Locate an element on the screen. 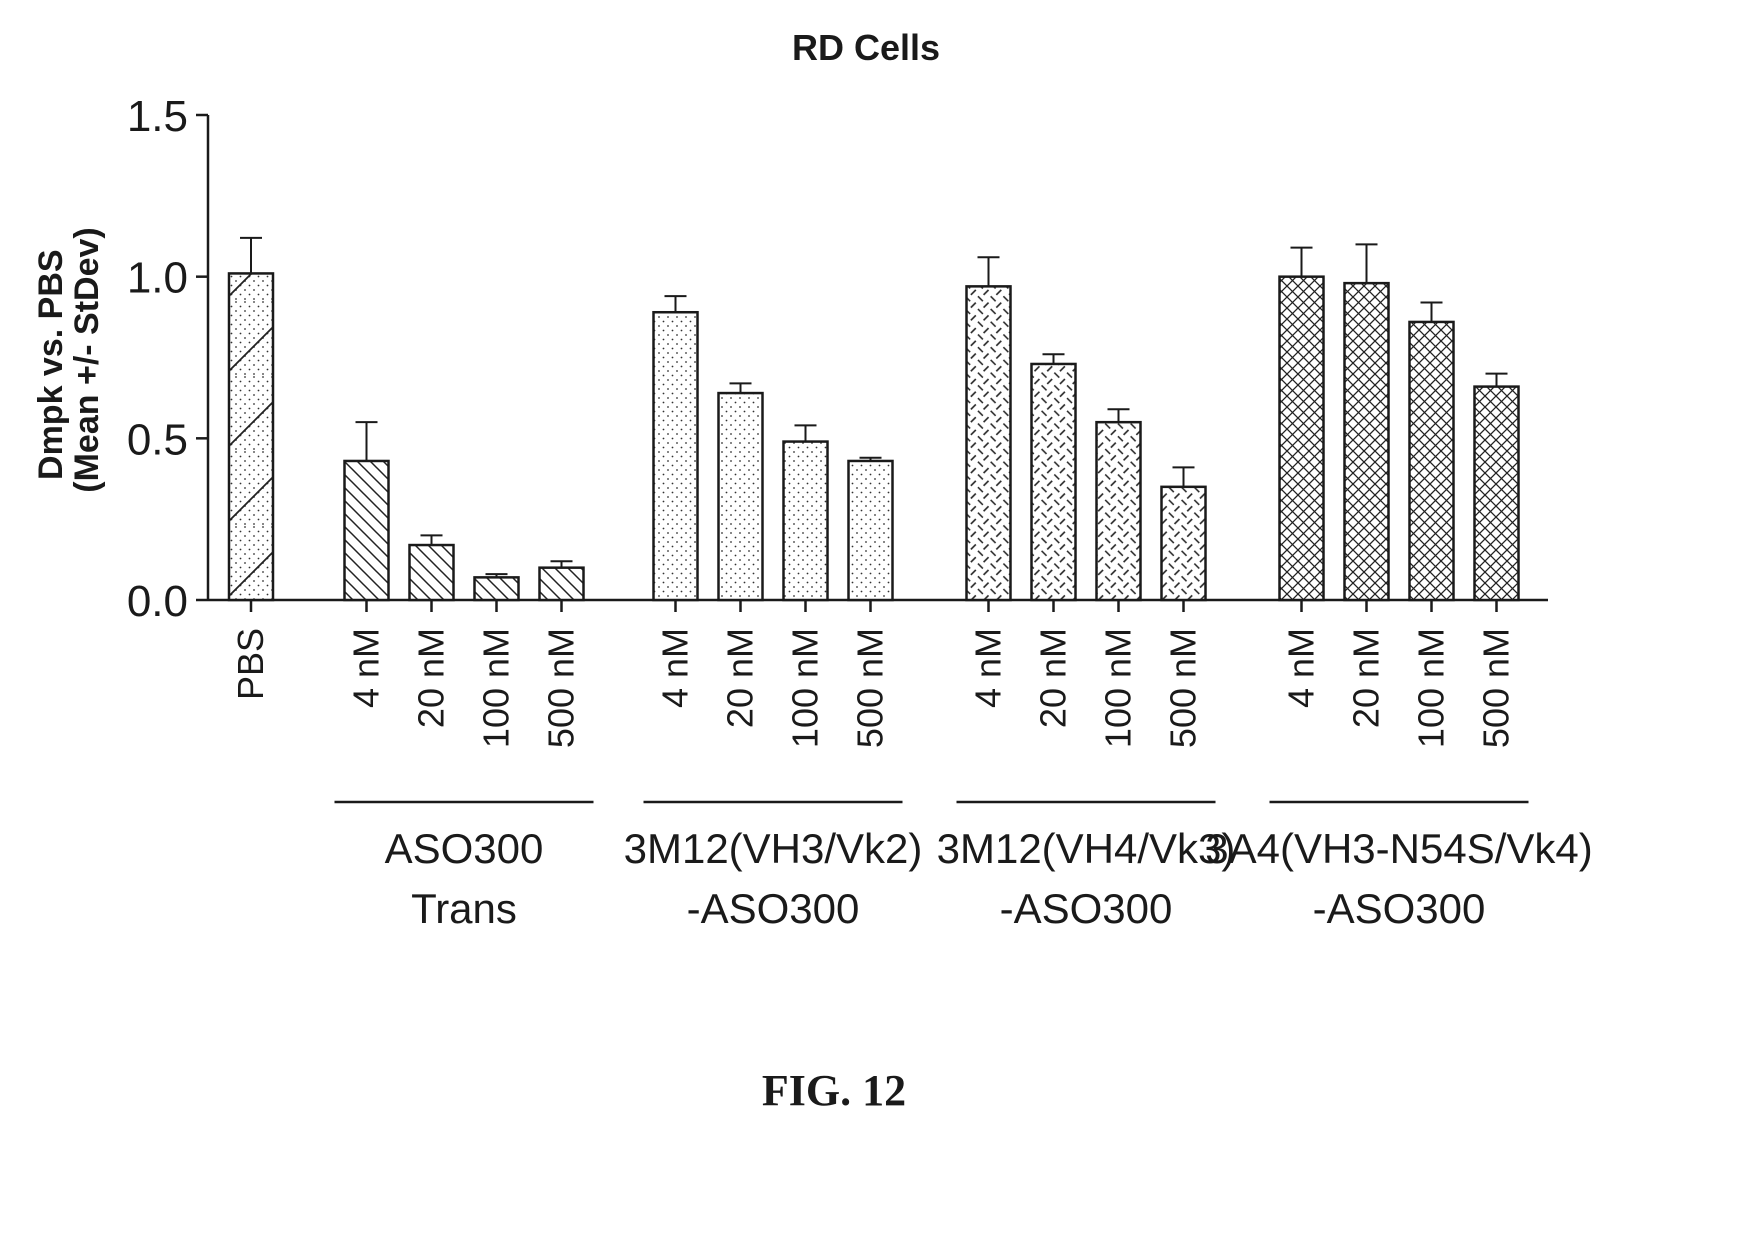 The width and height of the screenshot is (1753, 1257). chart-title: RD Cells is located at coordinates (866, 47).